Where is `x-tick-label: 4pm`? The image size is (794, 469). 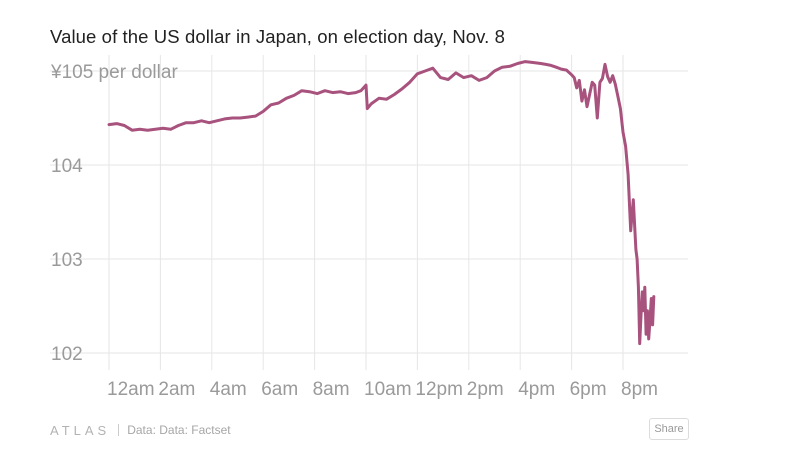 x-tick-label: 4pm is located at coordinates (536, 389).